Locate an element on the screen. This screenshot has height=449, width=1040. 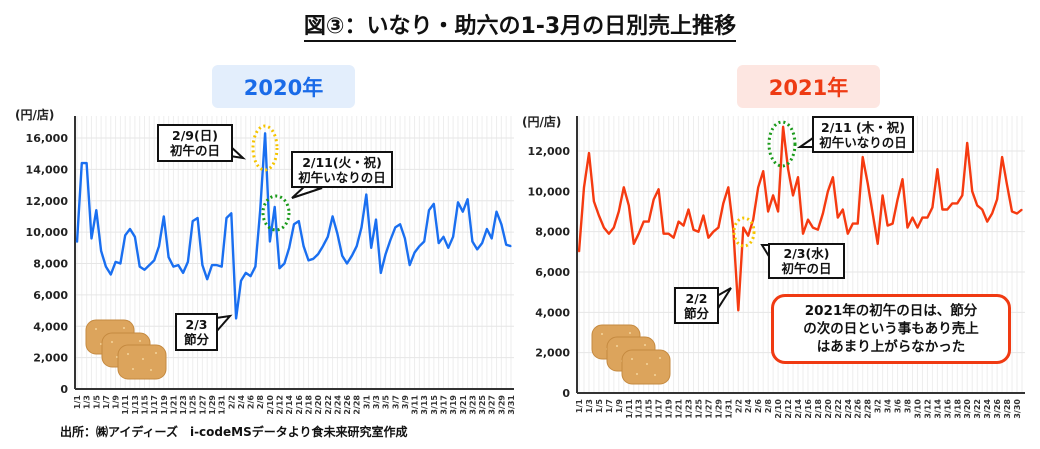
note-line: の次の日という事もあり売上 is located at coordinates (891, 329).